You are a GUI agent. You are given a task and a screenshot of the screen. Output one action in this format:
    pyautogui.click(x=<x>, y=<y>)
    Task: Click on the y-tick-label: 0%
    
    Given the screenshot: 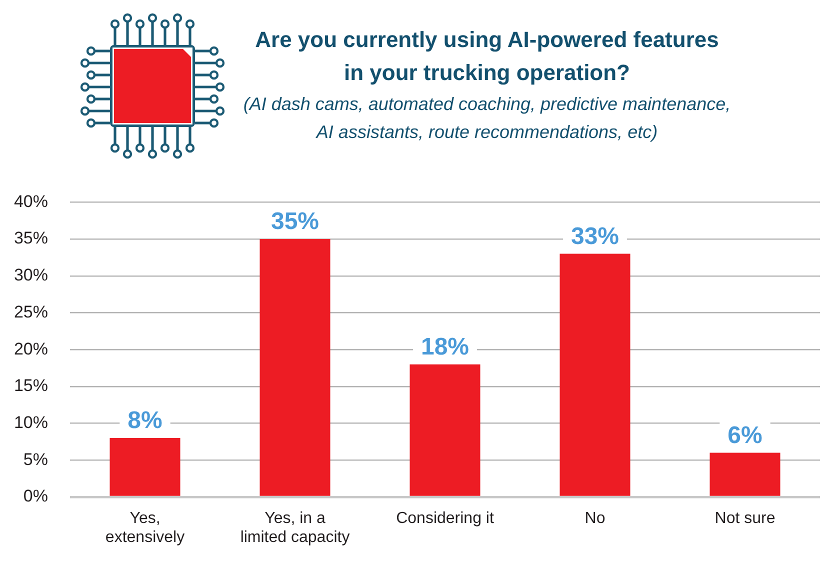 What is the action you would take?
    pyautogui.click(x=35, y=496)
    